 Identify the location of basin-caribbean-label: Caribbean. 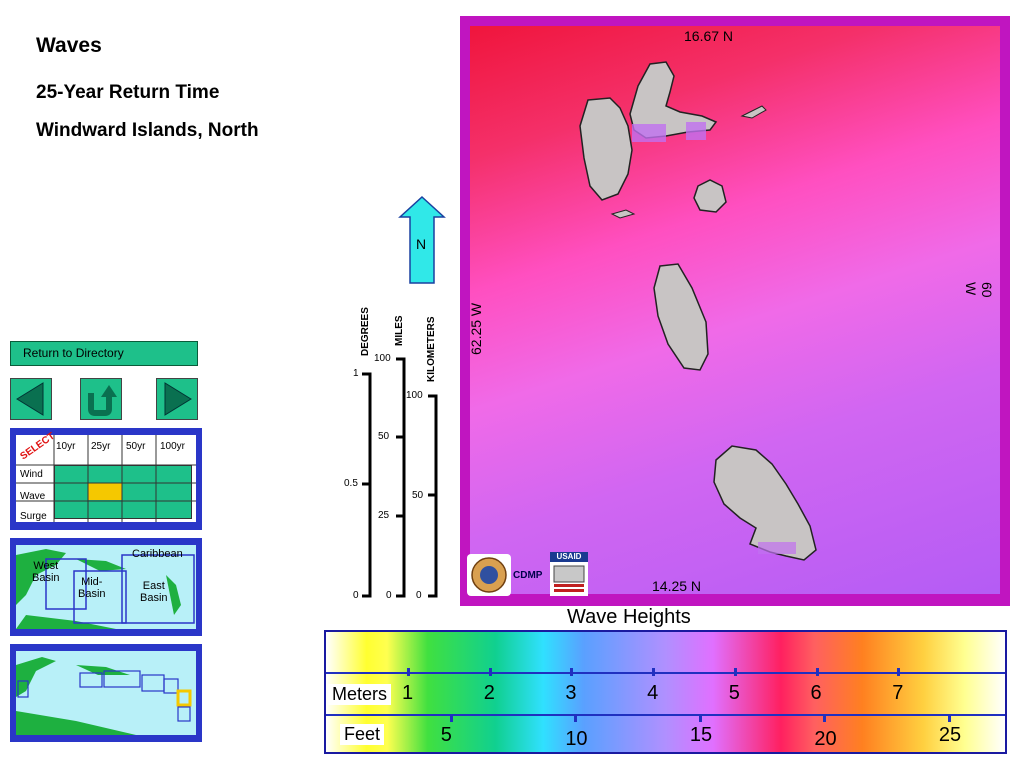
(157, 554).